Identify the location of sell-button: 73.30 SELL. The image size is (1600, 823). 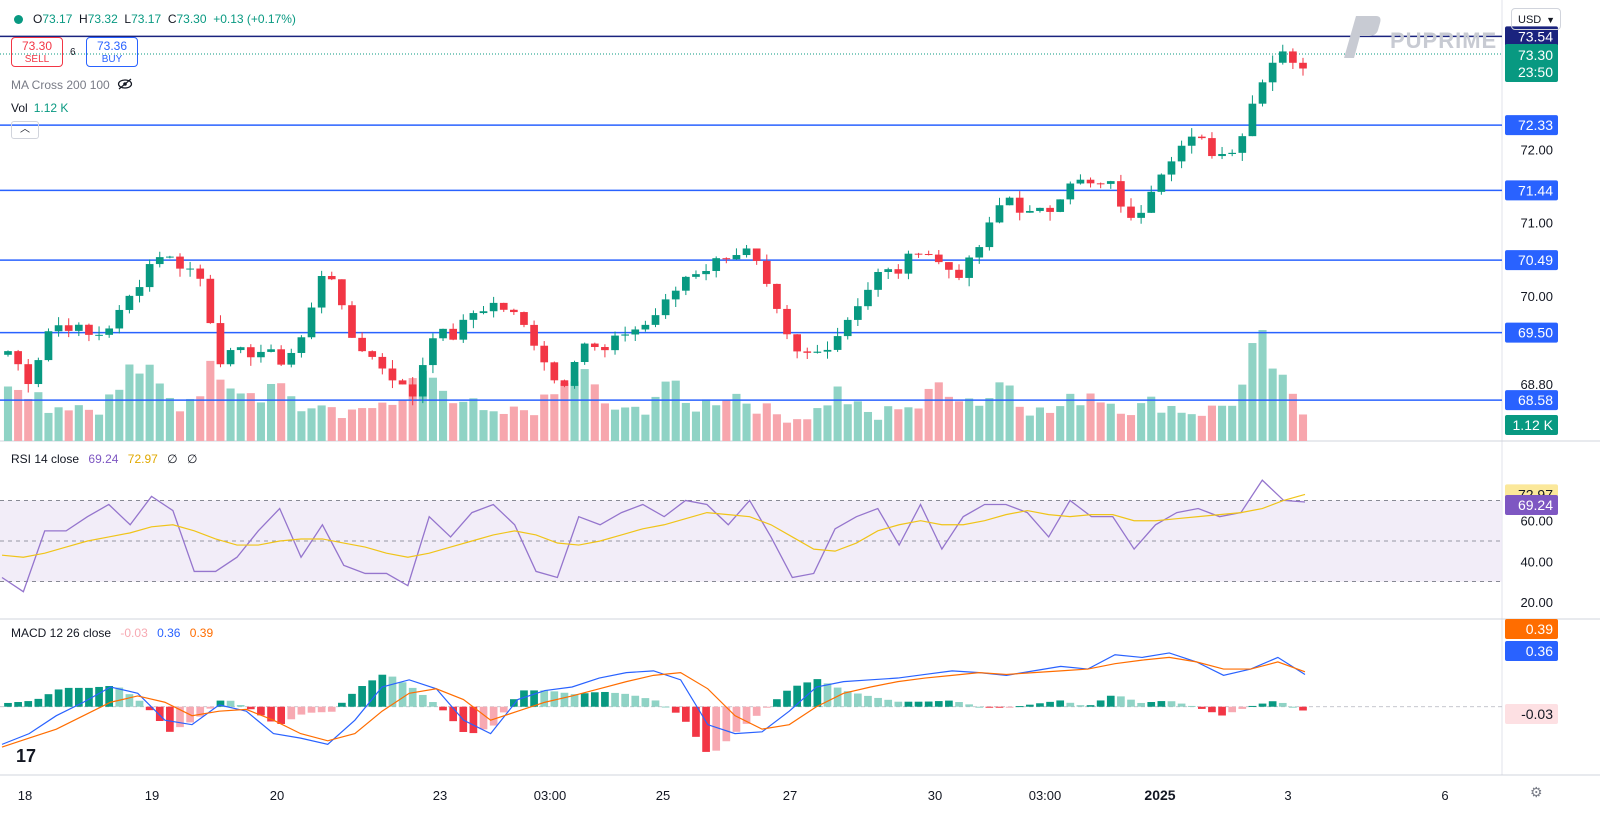
(37, 52).